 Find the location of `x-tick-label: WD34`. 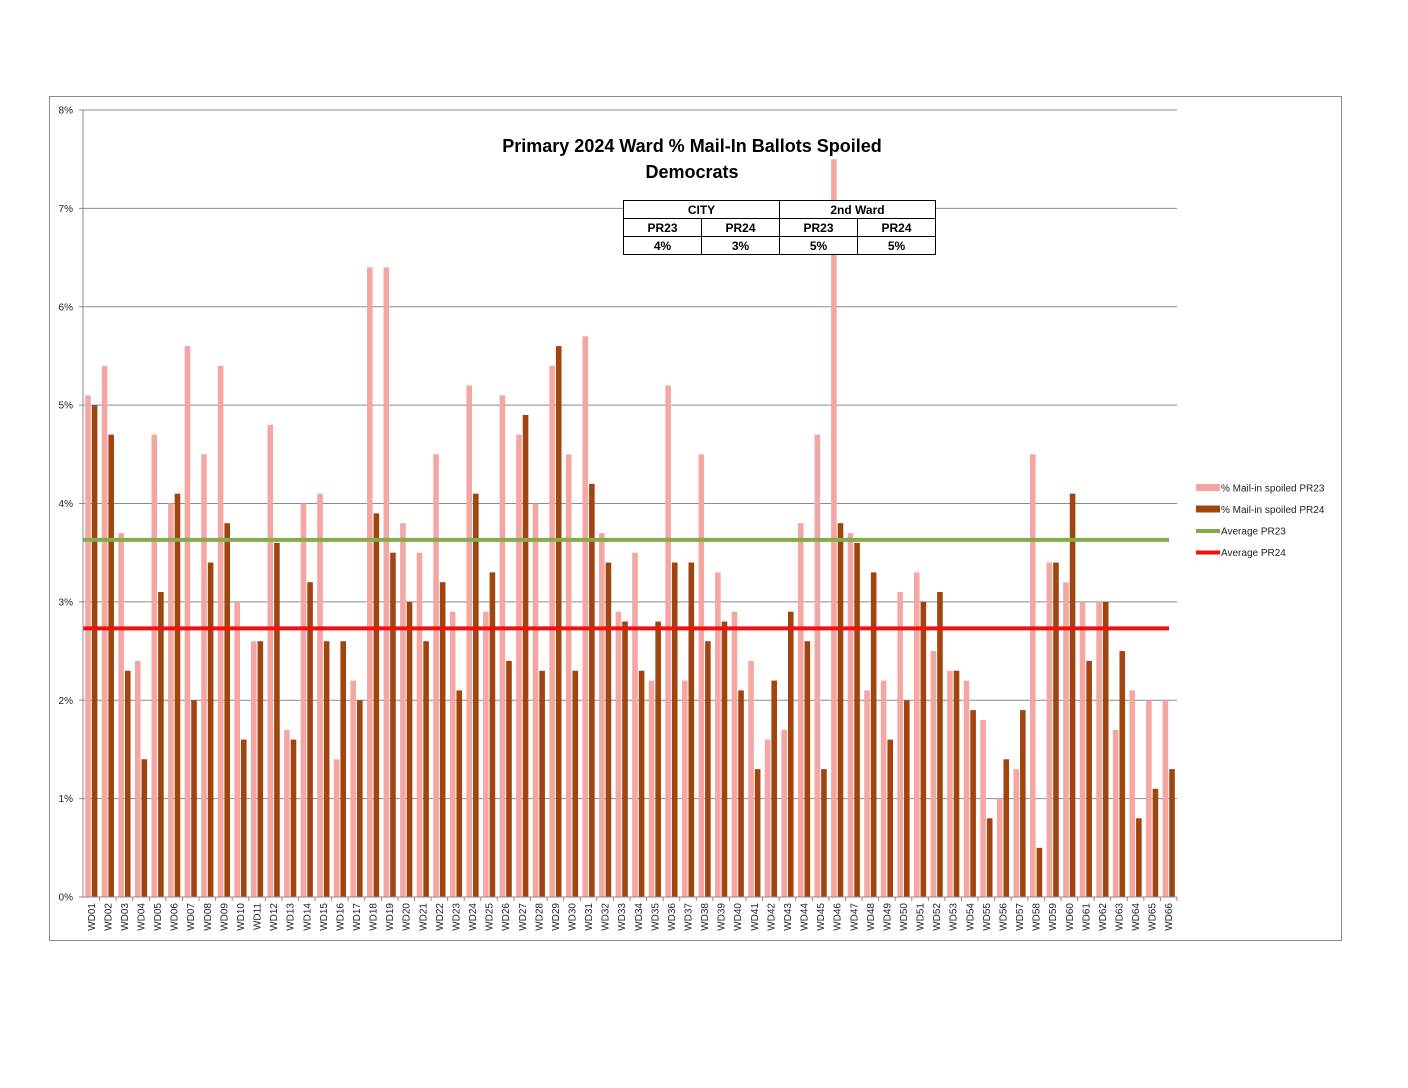

x-tick-label: WD34 is located at coordinates (639, 917).